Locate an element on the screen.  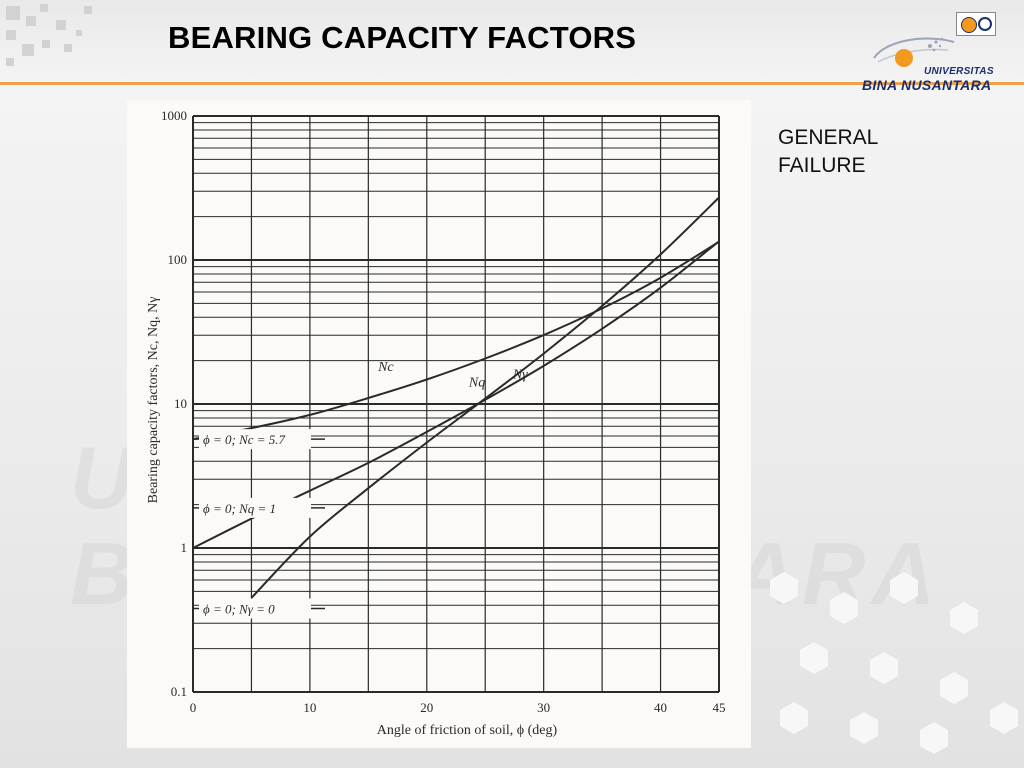
annotation-label: ϕ = 0; Nγ = 0 is located at coordinates (239, 609).